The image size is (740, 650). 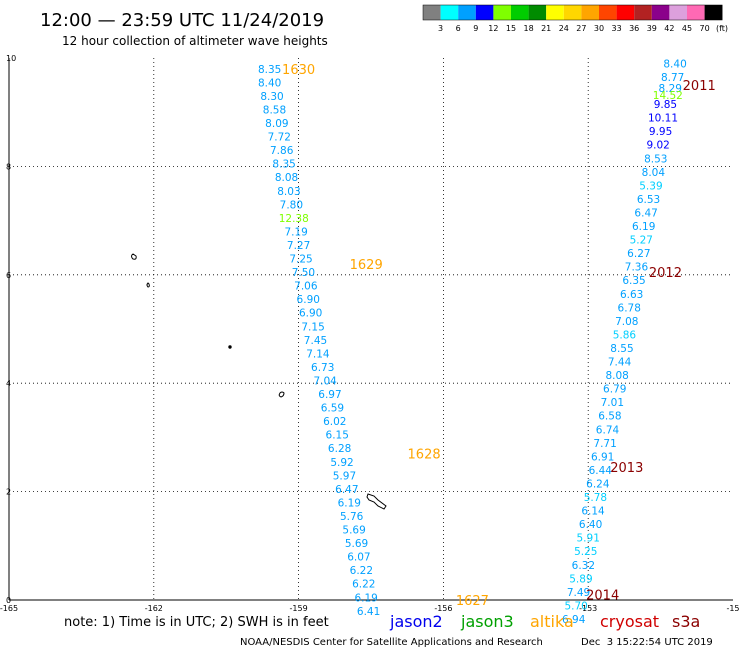 What do you see at coordinates (578, 593) in the screenshot?
I see `wave-height-value: 7.49` at bounding box center [578, 593].